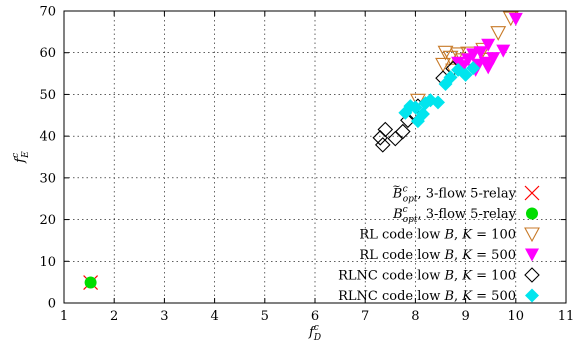 The width and height of the screenshot is (576, 348). Describe the element at coordinates (64, 316) in the screenshot. I see `x-tick-label: 1` at that location.